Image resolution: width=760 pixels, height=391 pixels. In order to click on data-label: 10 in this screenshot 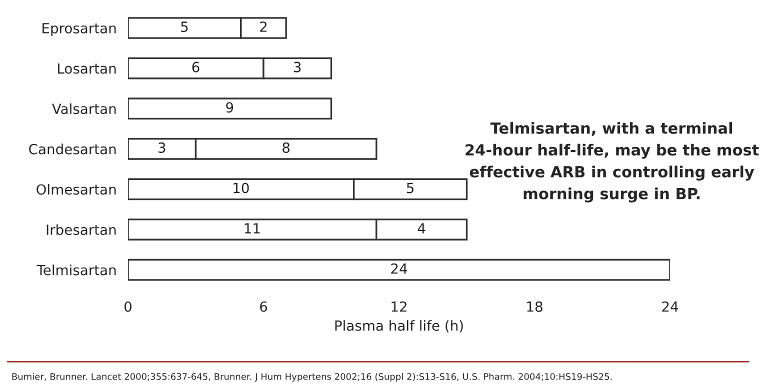, I will do `click(241, 188)`.